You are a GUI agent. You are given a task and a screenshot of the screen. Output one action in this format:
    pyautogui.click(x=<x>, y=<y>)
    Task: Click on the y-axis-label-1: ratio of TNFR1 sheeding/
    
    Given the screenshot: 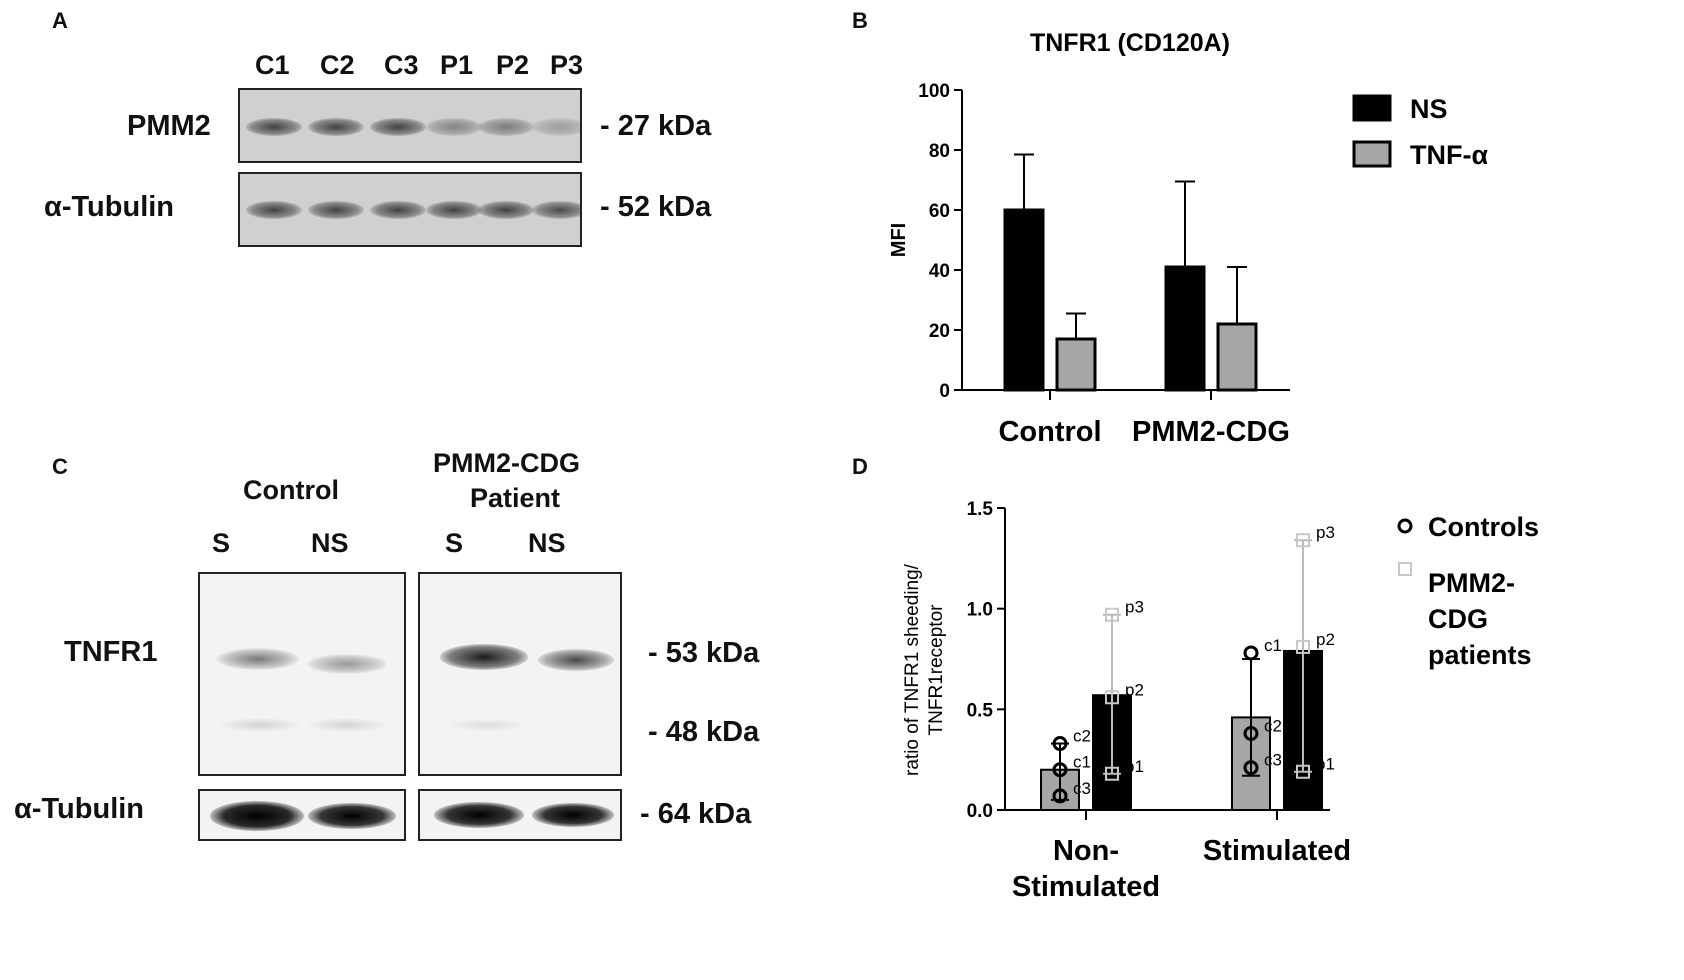 What is the action you would take?
    pyautogui.click(x=912, y=669)
    